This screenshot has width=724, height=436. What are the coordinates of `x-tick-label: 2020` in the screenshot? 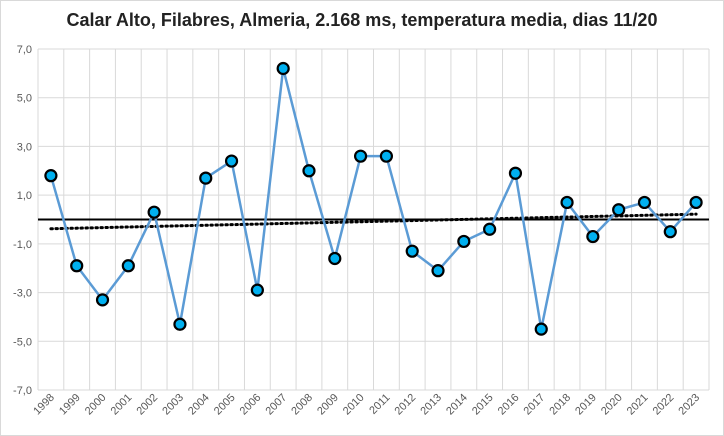 It's located at (612, 405).